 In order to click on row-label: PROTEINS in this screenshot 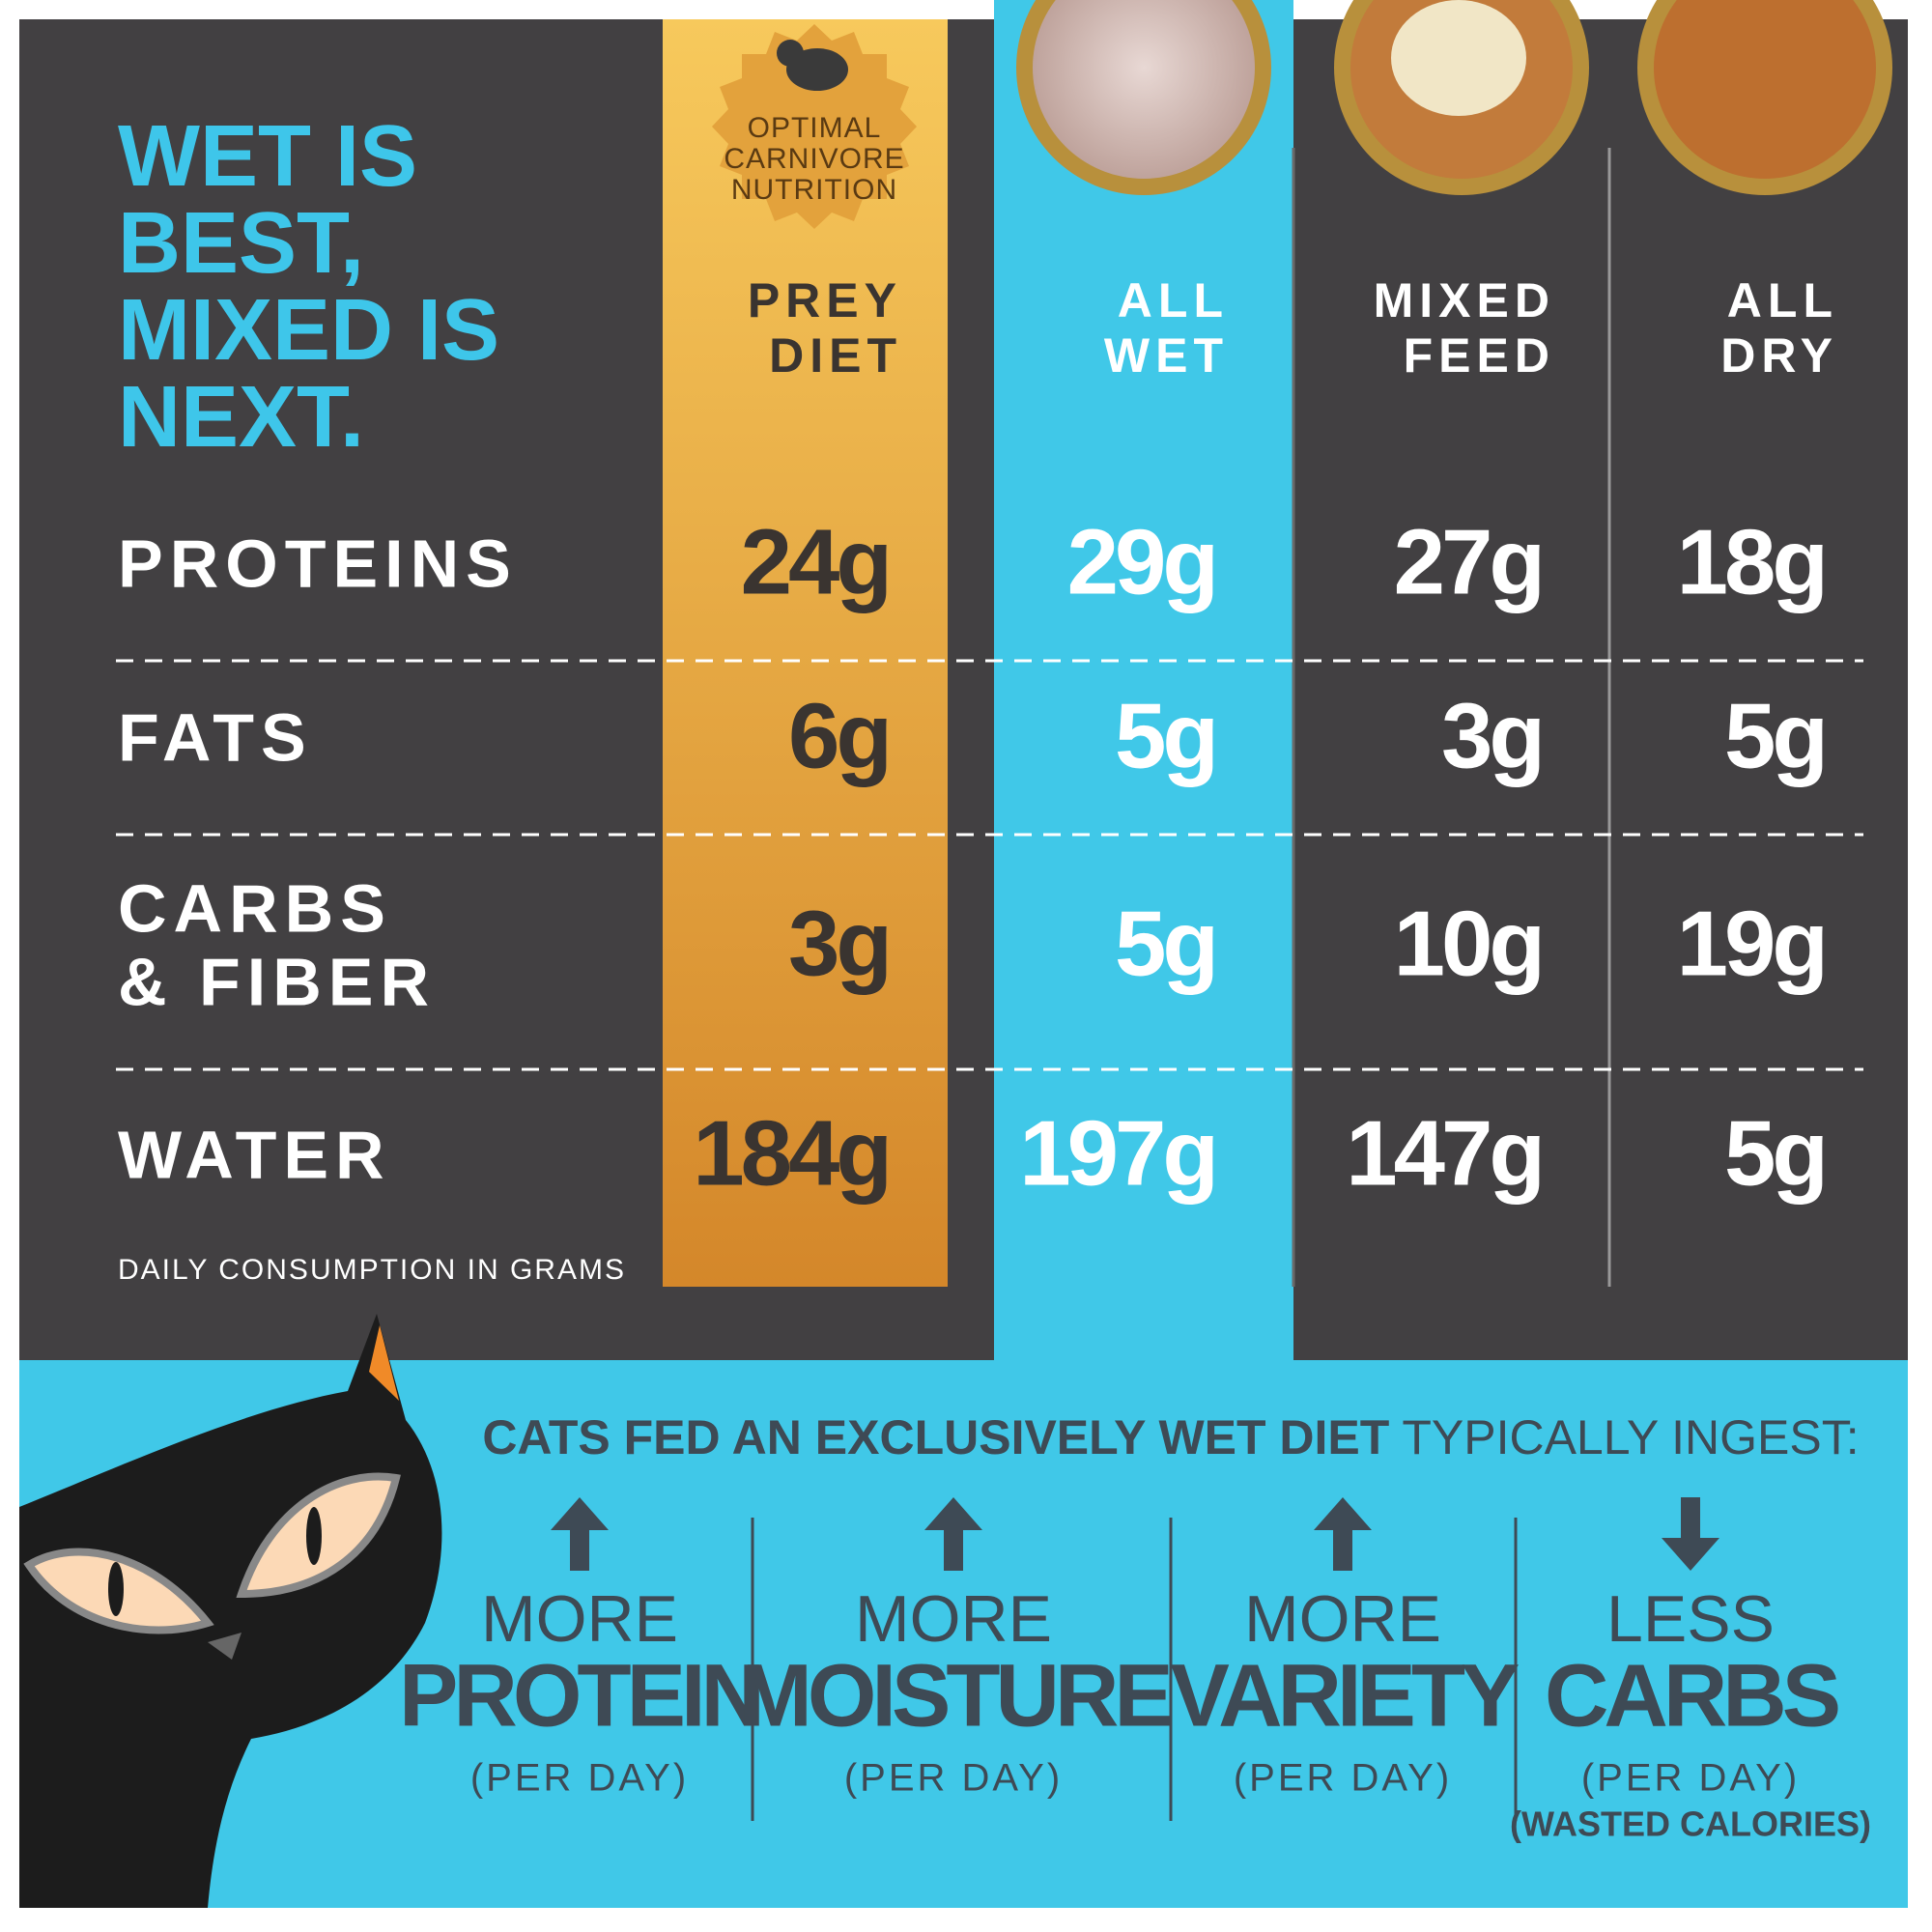, I will do `click(318, 563)`.